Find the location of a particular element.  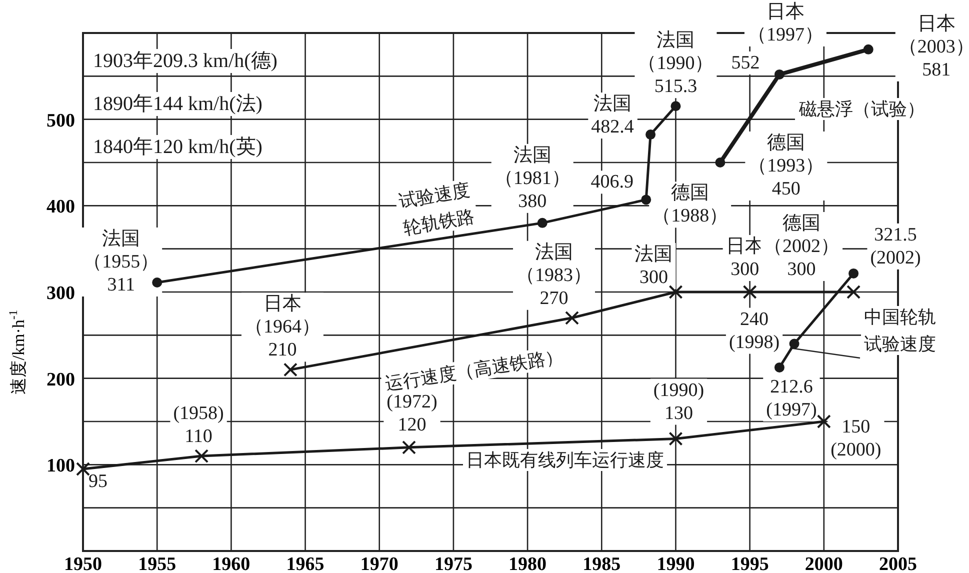

x-tick-label: 1980 is located at coordinates (527, 563).